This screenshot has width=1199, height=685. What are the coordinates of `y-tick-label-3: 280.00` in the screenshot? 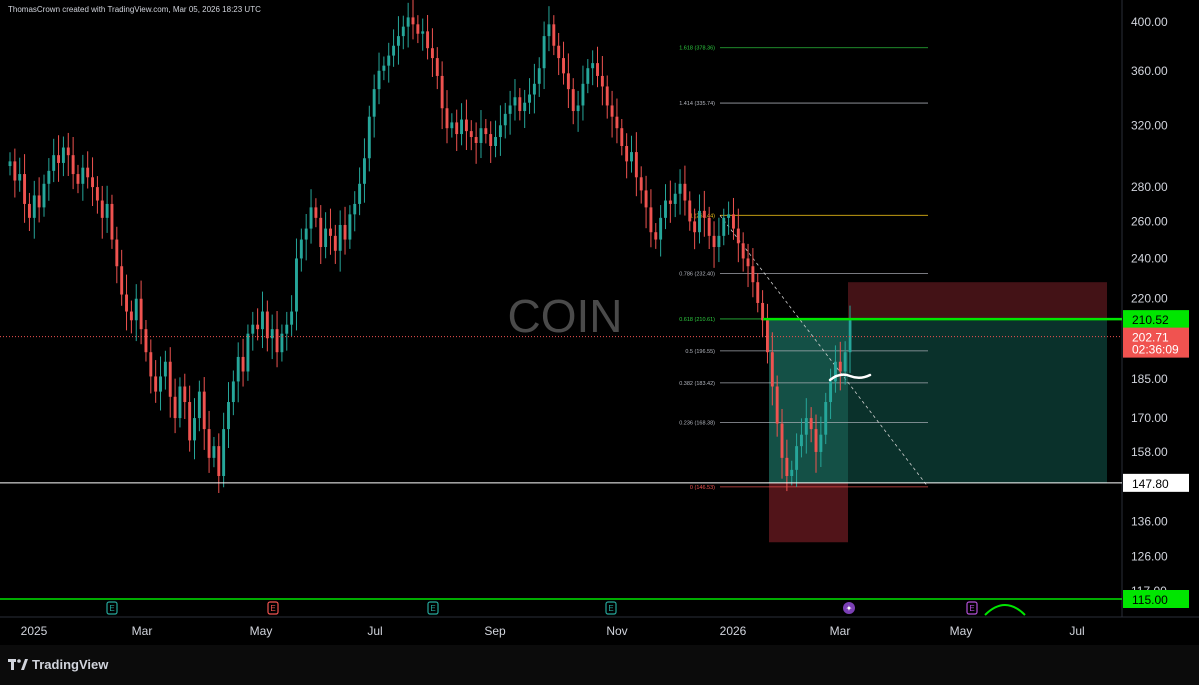 It's located at (1149, 187).